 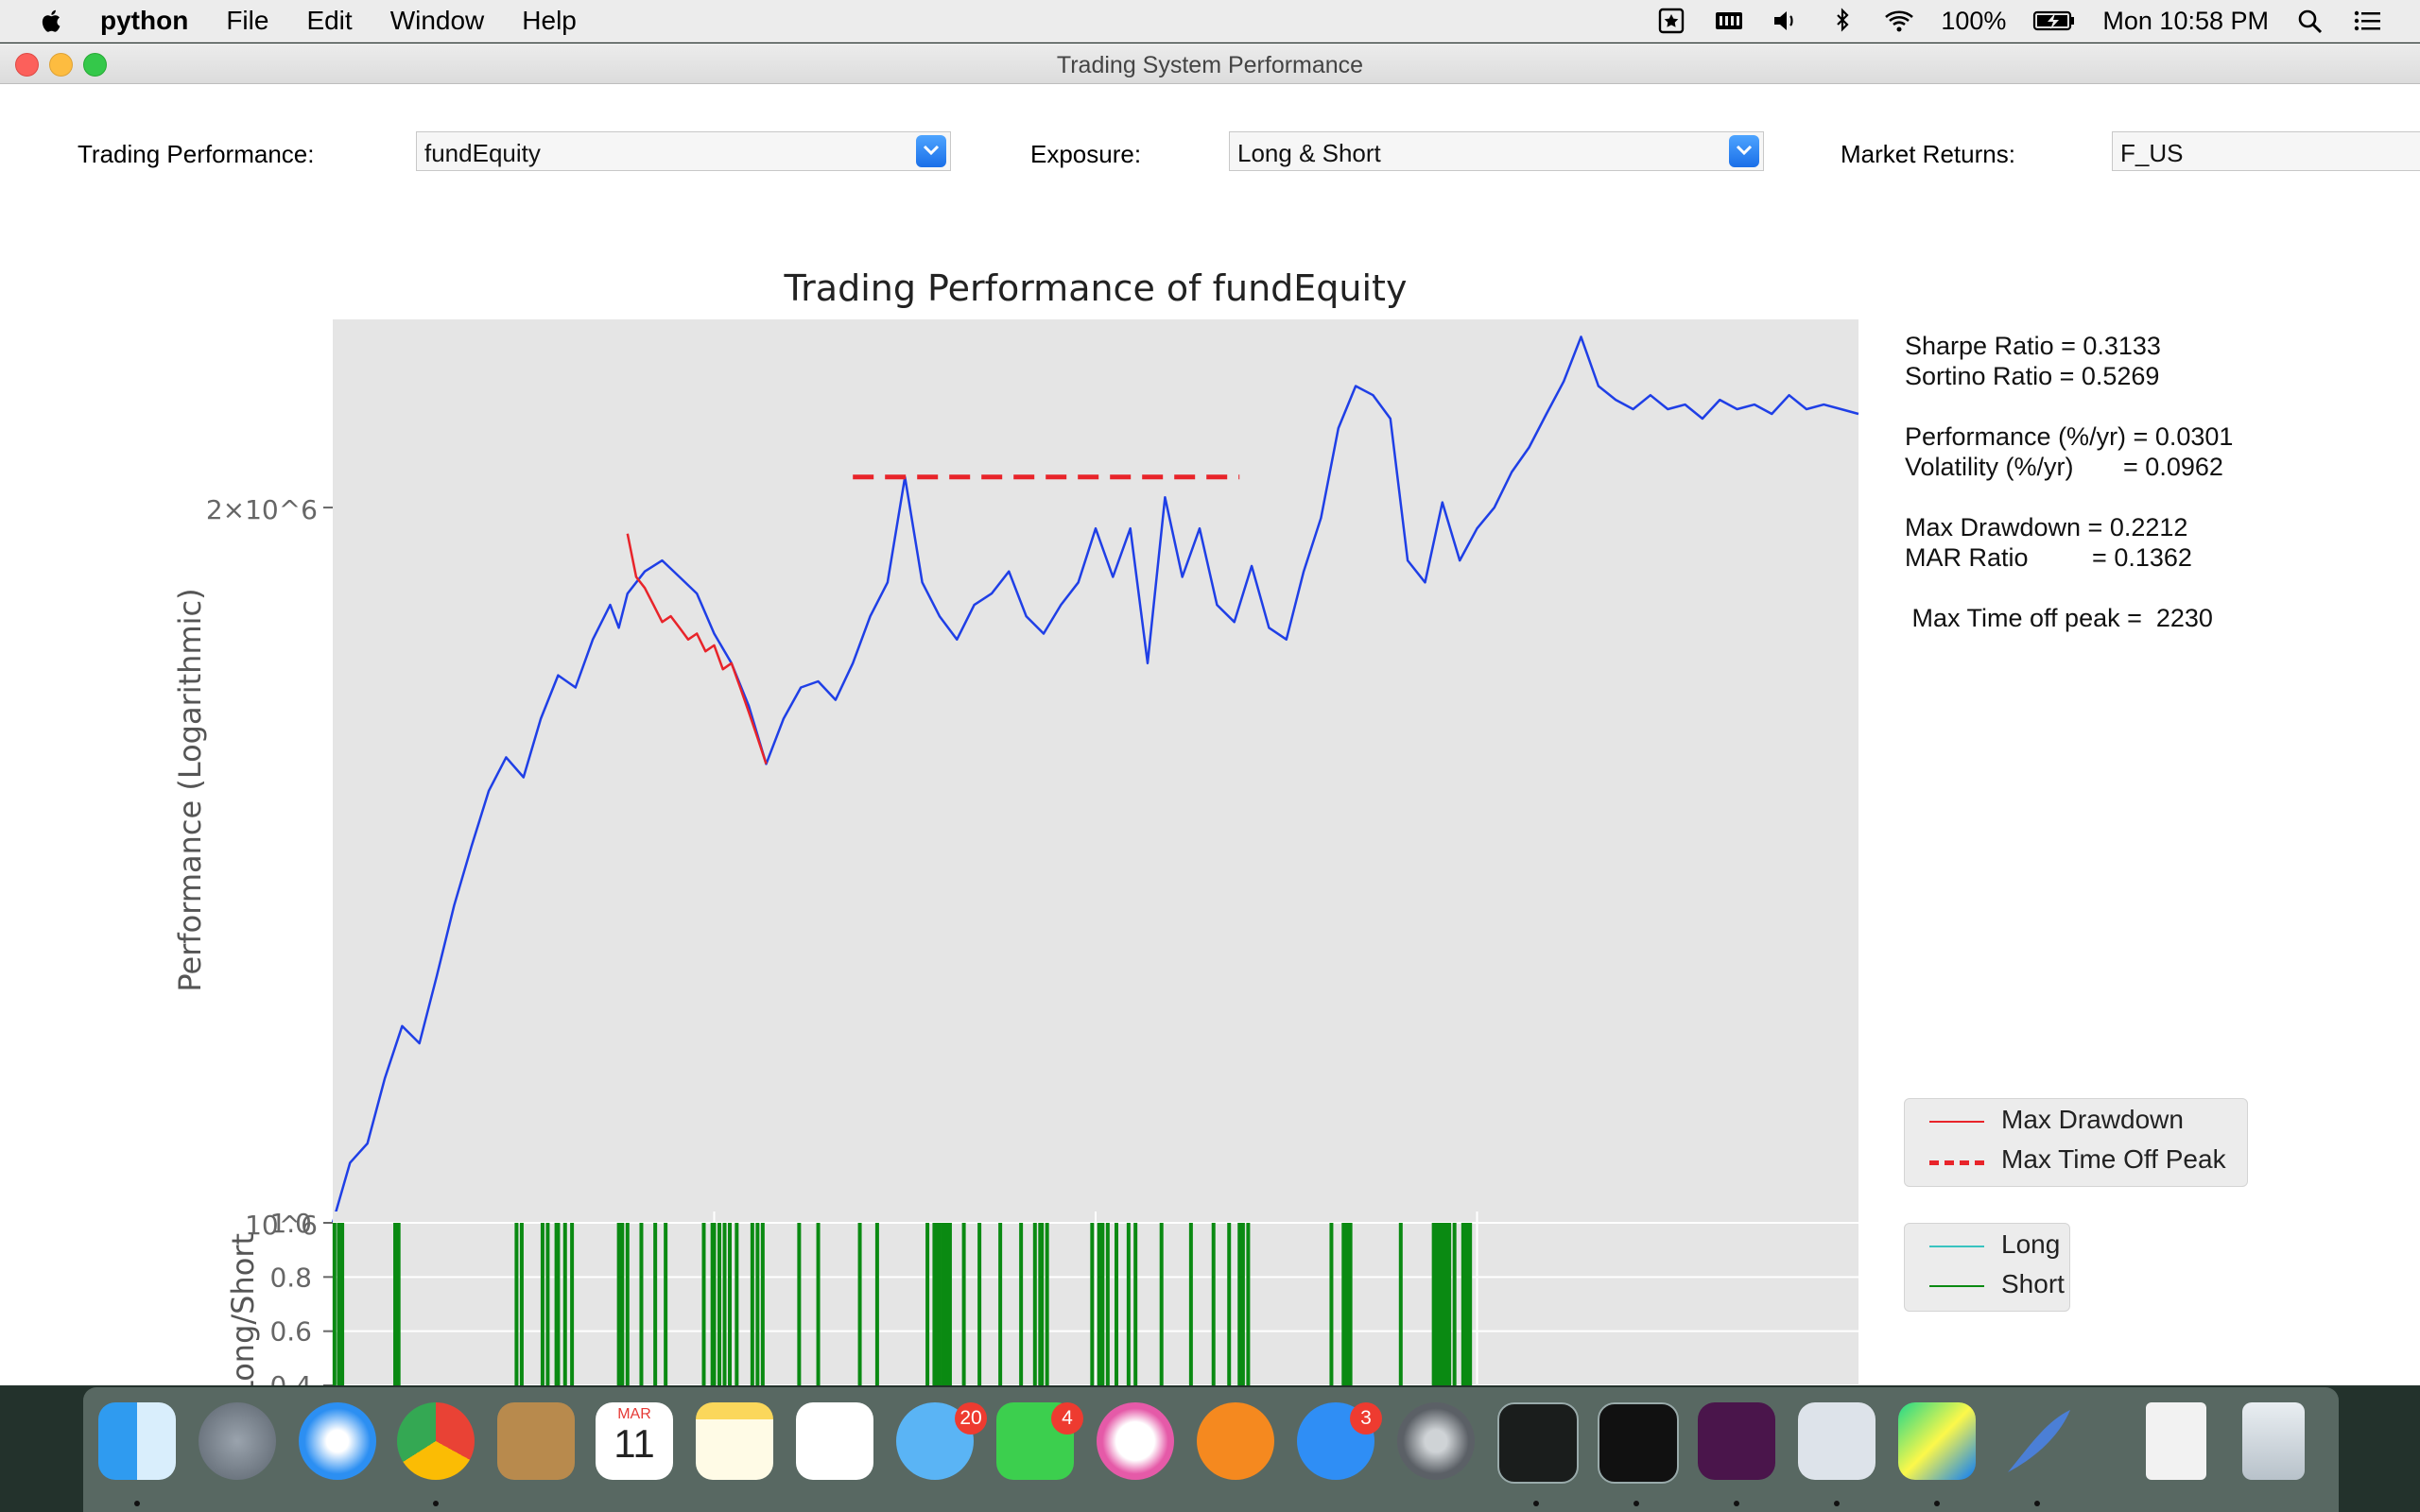 What do you see at coordinates (735, 1441) in the screenshot?
I see `notes-icon` at bounding box center [735, 1441].